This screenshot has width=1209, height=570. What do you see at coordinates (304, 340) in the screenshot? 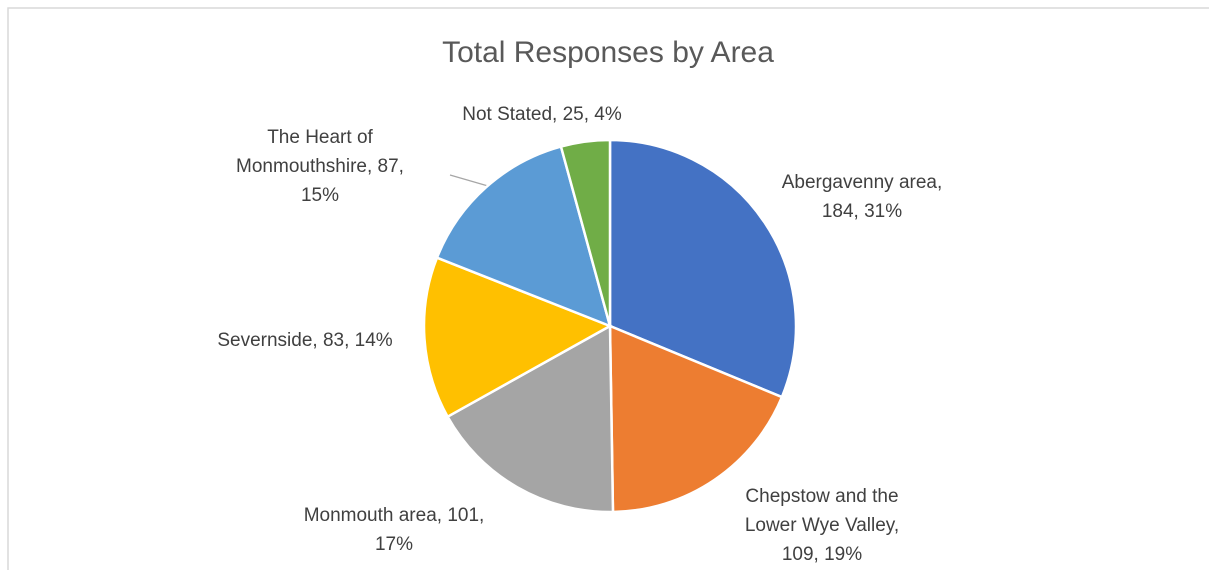
I see `data-label: Severnside, 83, 14%` at bounding box center [304, 340].